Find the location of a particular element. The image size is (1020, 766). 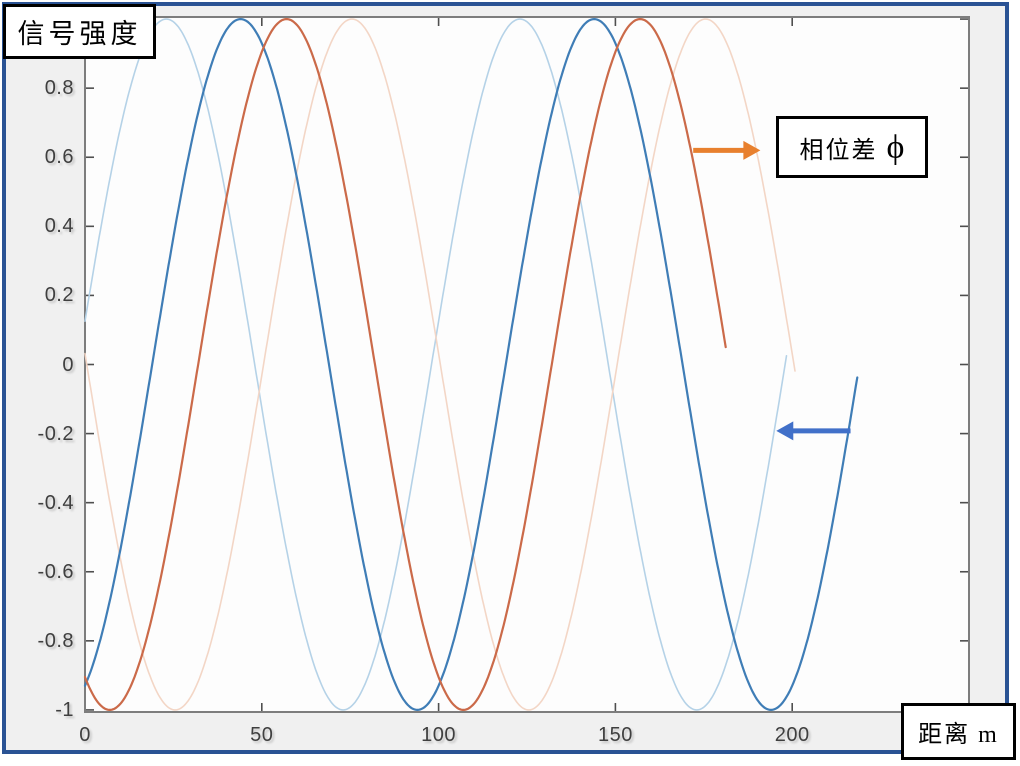

x-tick-label-100: 100 is located at coordinates (439, 735).